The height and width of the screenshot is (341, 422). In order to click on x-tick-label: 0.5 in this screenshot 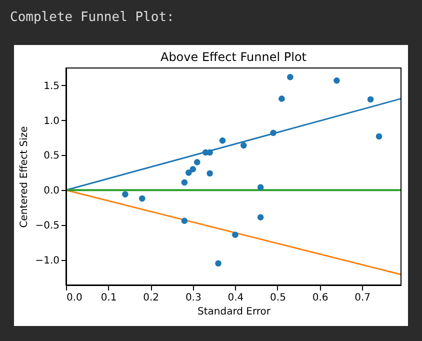, I will do `click(278, 298)`.